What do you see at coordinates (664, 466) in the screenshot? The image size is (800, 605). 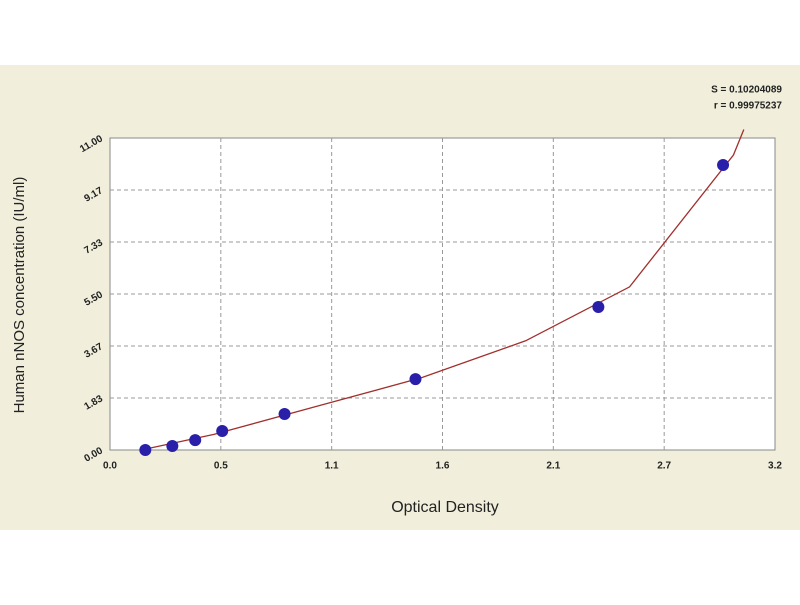 I see `x-tick-label: 2.7` at bounding box center [664, 466].